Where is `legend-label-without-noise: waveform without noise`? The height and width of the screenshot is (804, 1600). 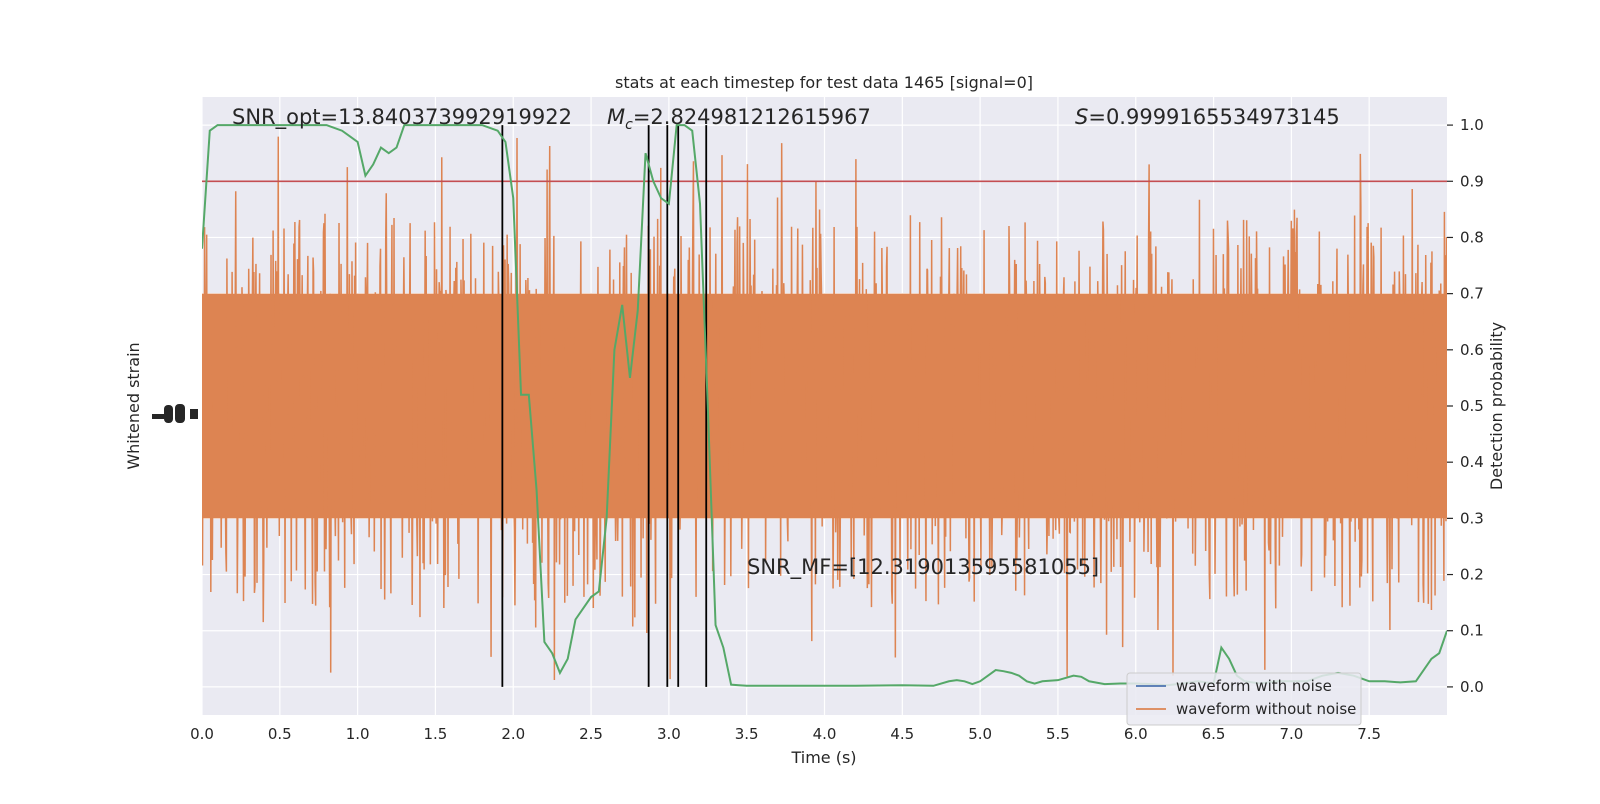
legend-label-without-noise: waveform without noise is located at coordinates (1266, 709).